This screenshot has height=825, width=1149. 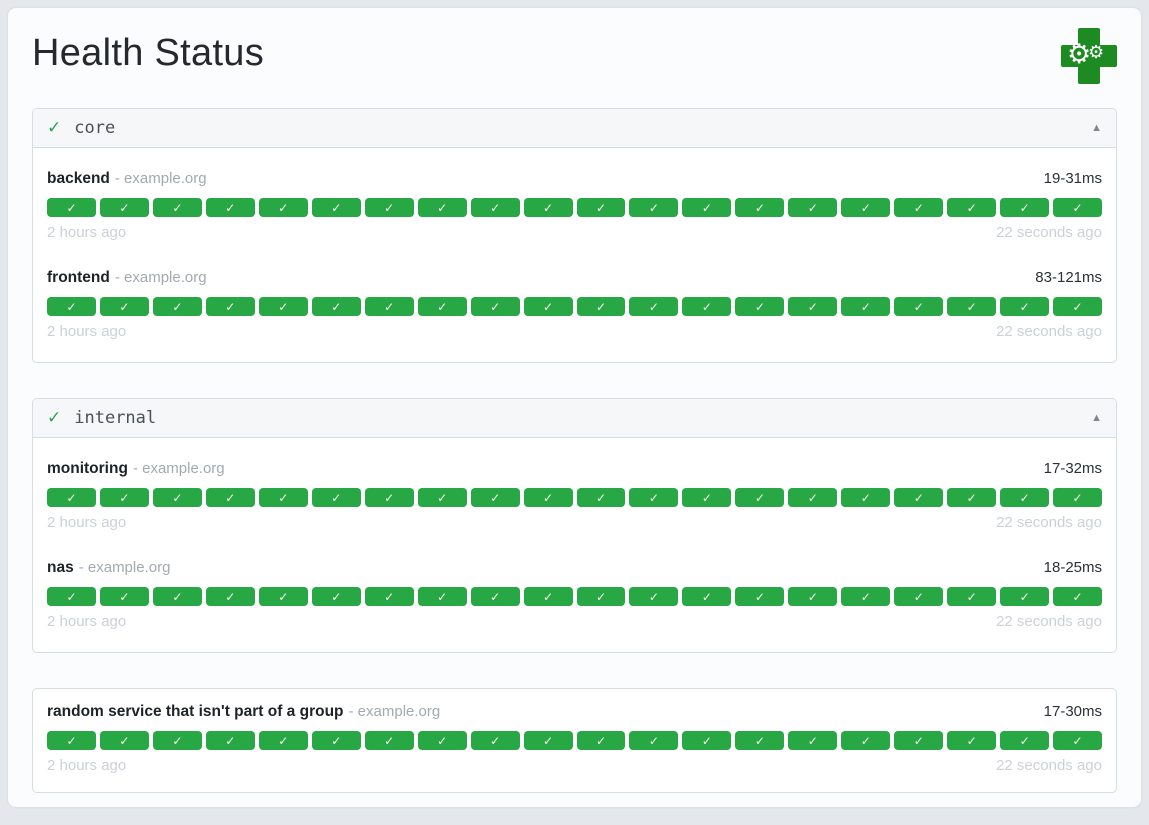 I want to click on group-header: ✓ core ▲, so click(x=574, y=128).